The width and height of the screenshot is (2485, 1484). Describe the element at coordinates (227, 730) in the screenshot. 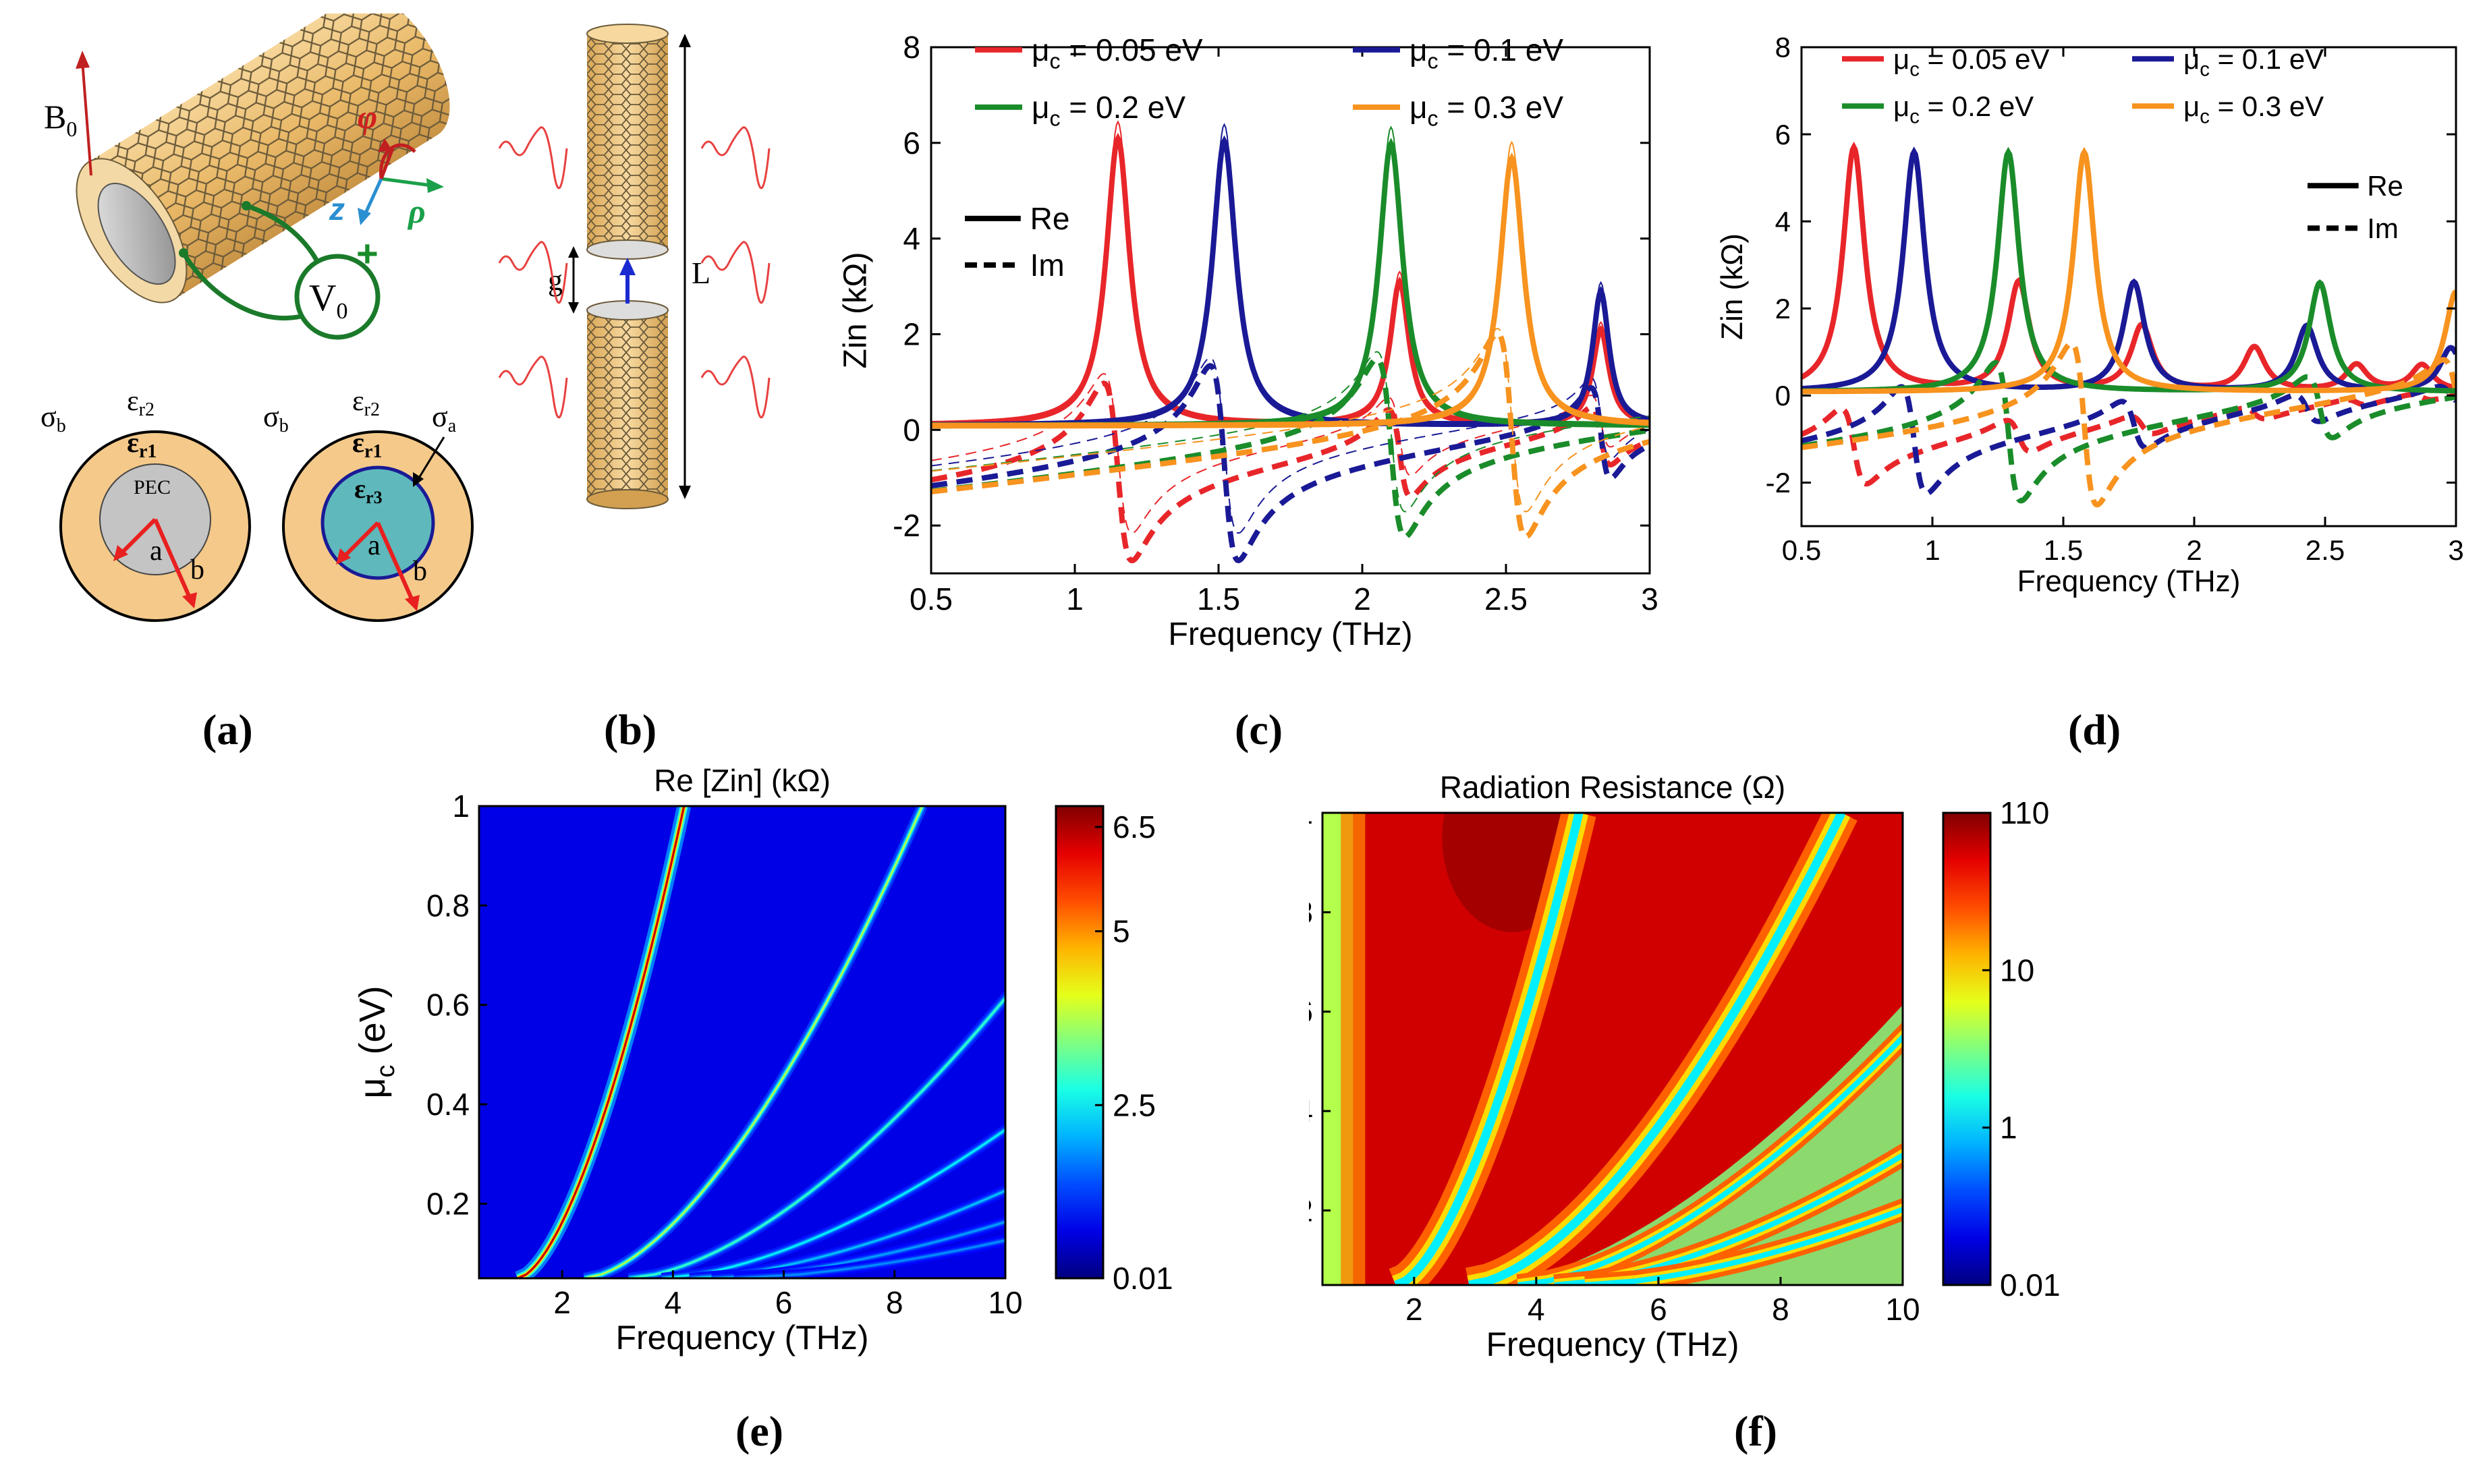

I see `panel-label-a: (a)` at that location.